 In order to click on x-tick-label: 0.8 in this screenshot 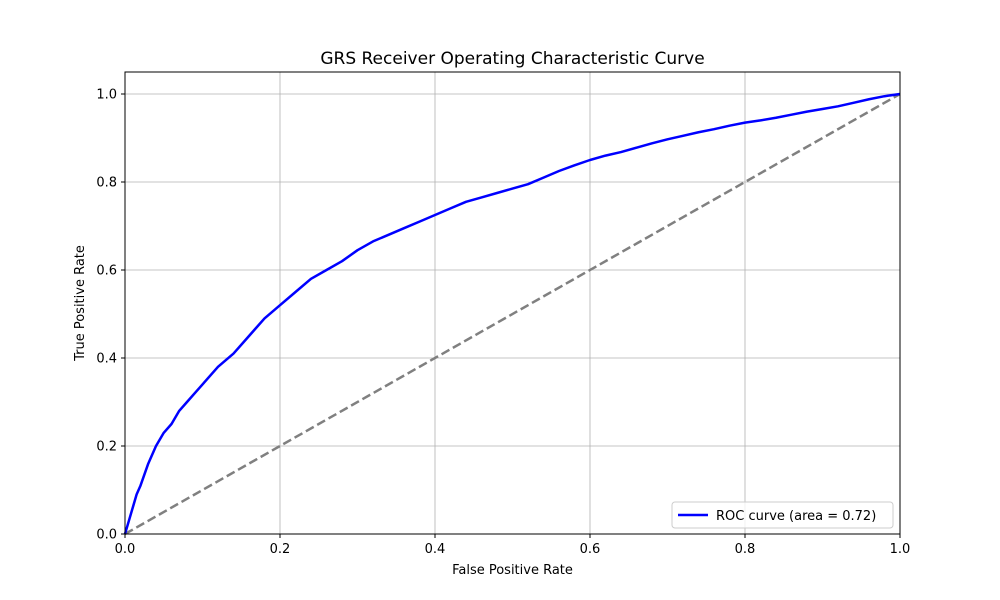, I will do `click(745, 549)`.